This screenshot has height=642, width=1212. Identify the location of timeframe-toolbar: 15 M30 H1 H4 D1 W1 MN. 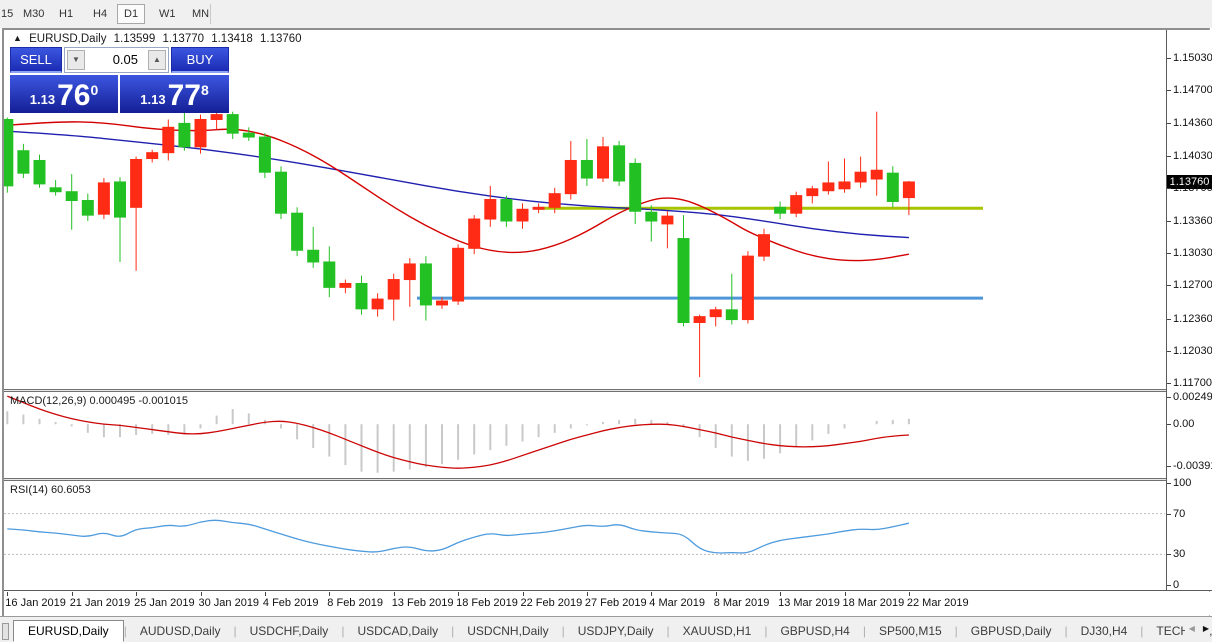
(606, 14).